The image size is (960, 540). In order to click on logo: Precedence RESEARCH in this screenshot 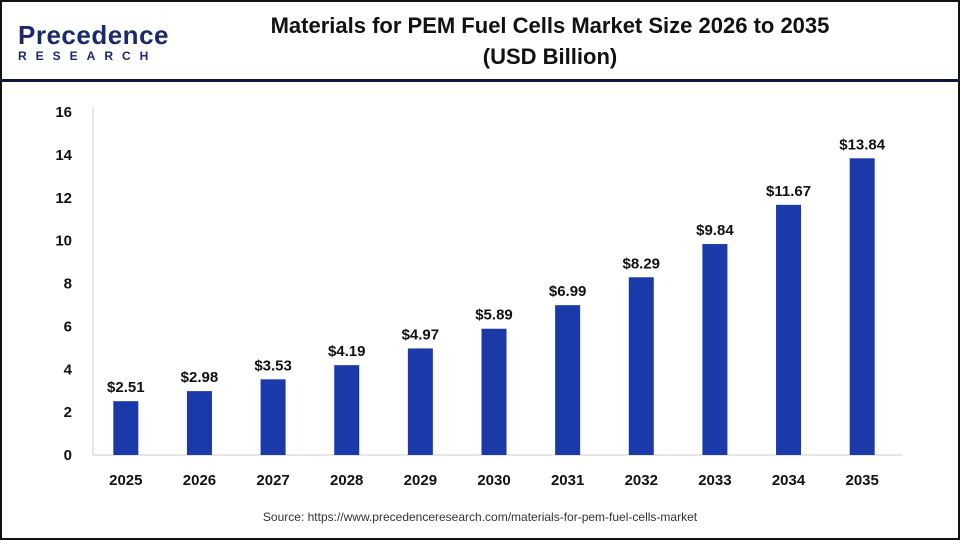, I will do `click(93, 41)`.